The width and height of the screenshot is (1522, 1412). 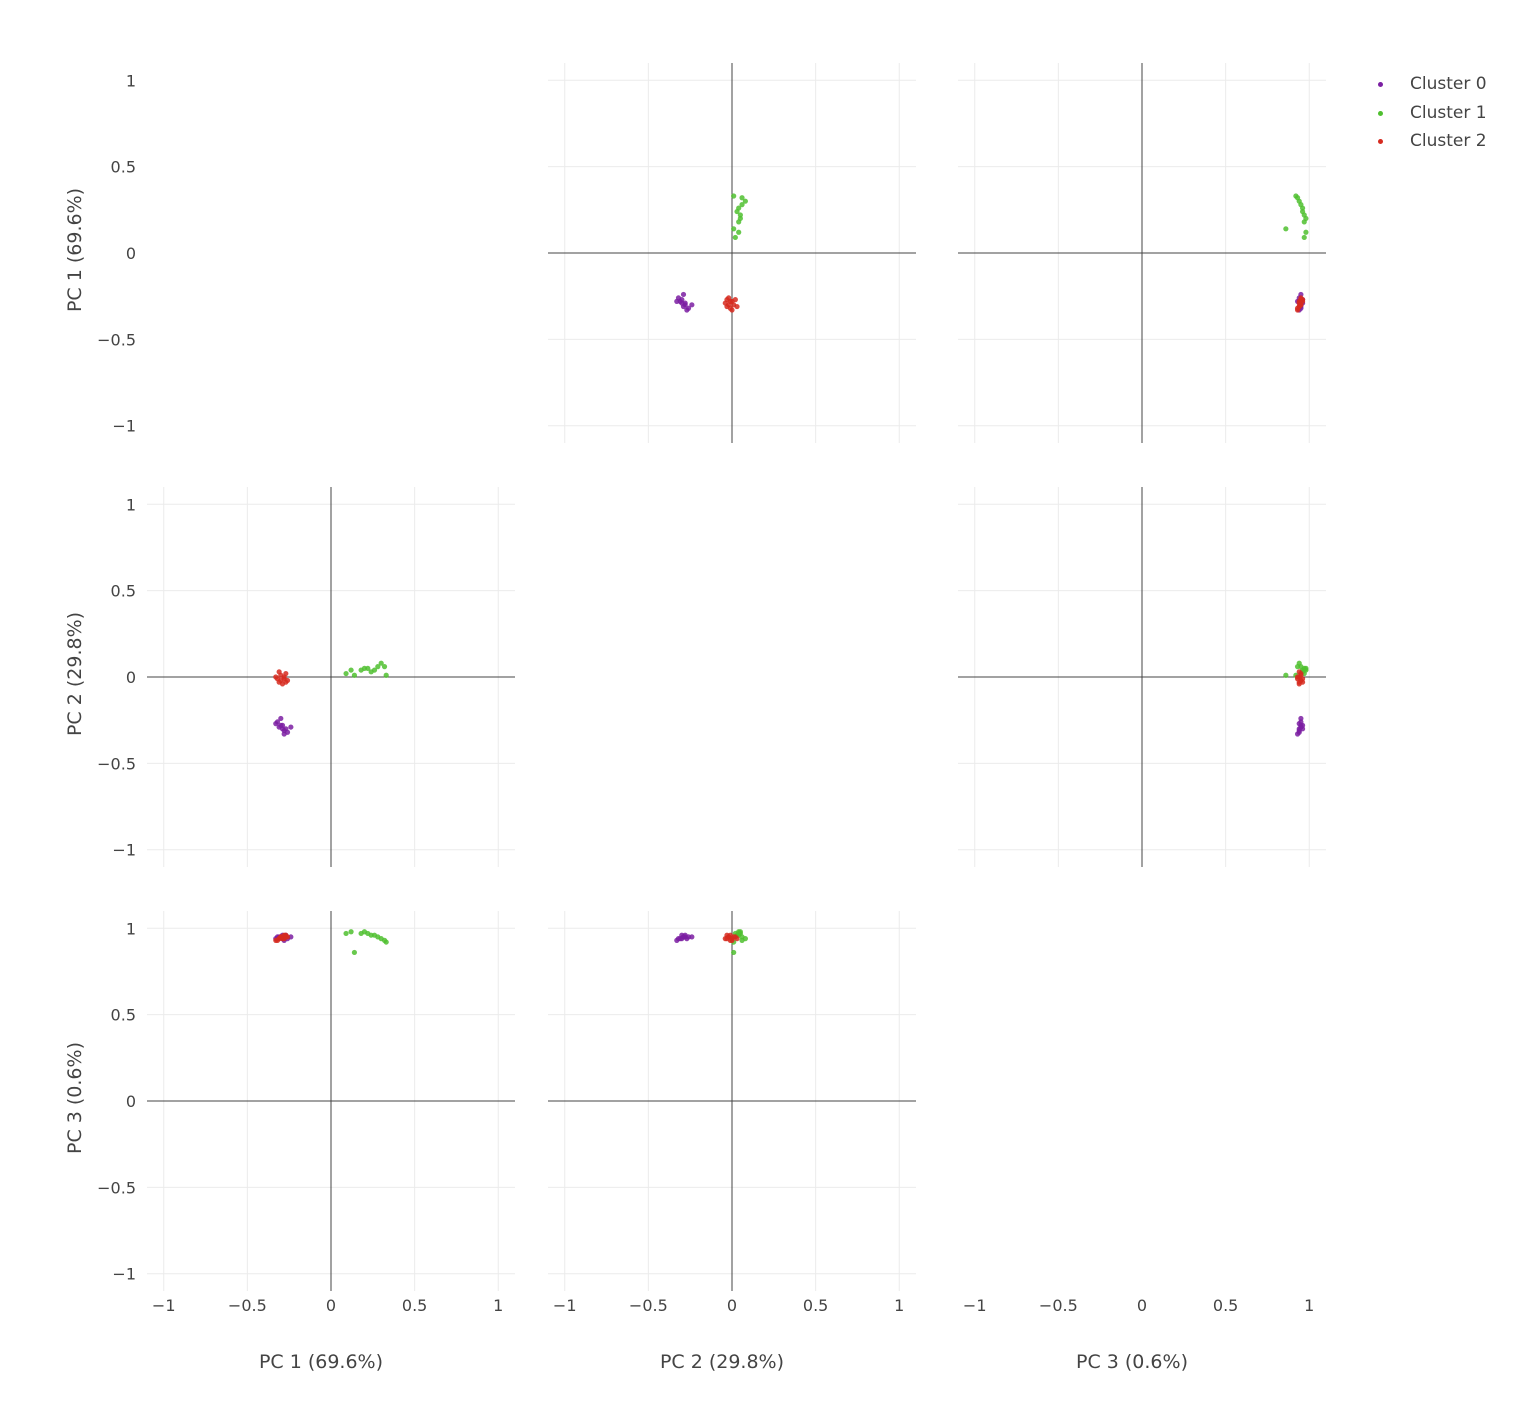 What do you see at coordinates (321, 1362) in the screenshot?
I see `x-axis-title: PC 1 (69.6%)` at bounding box center [321, 1362].